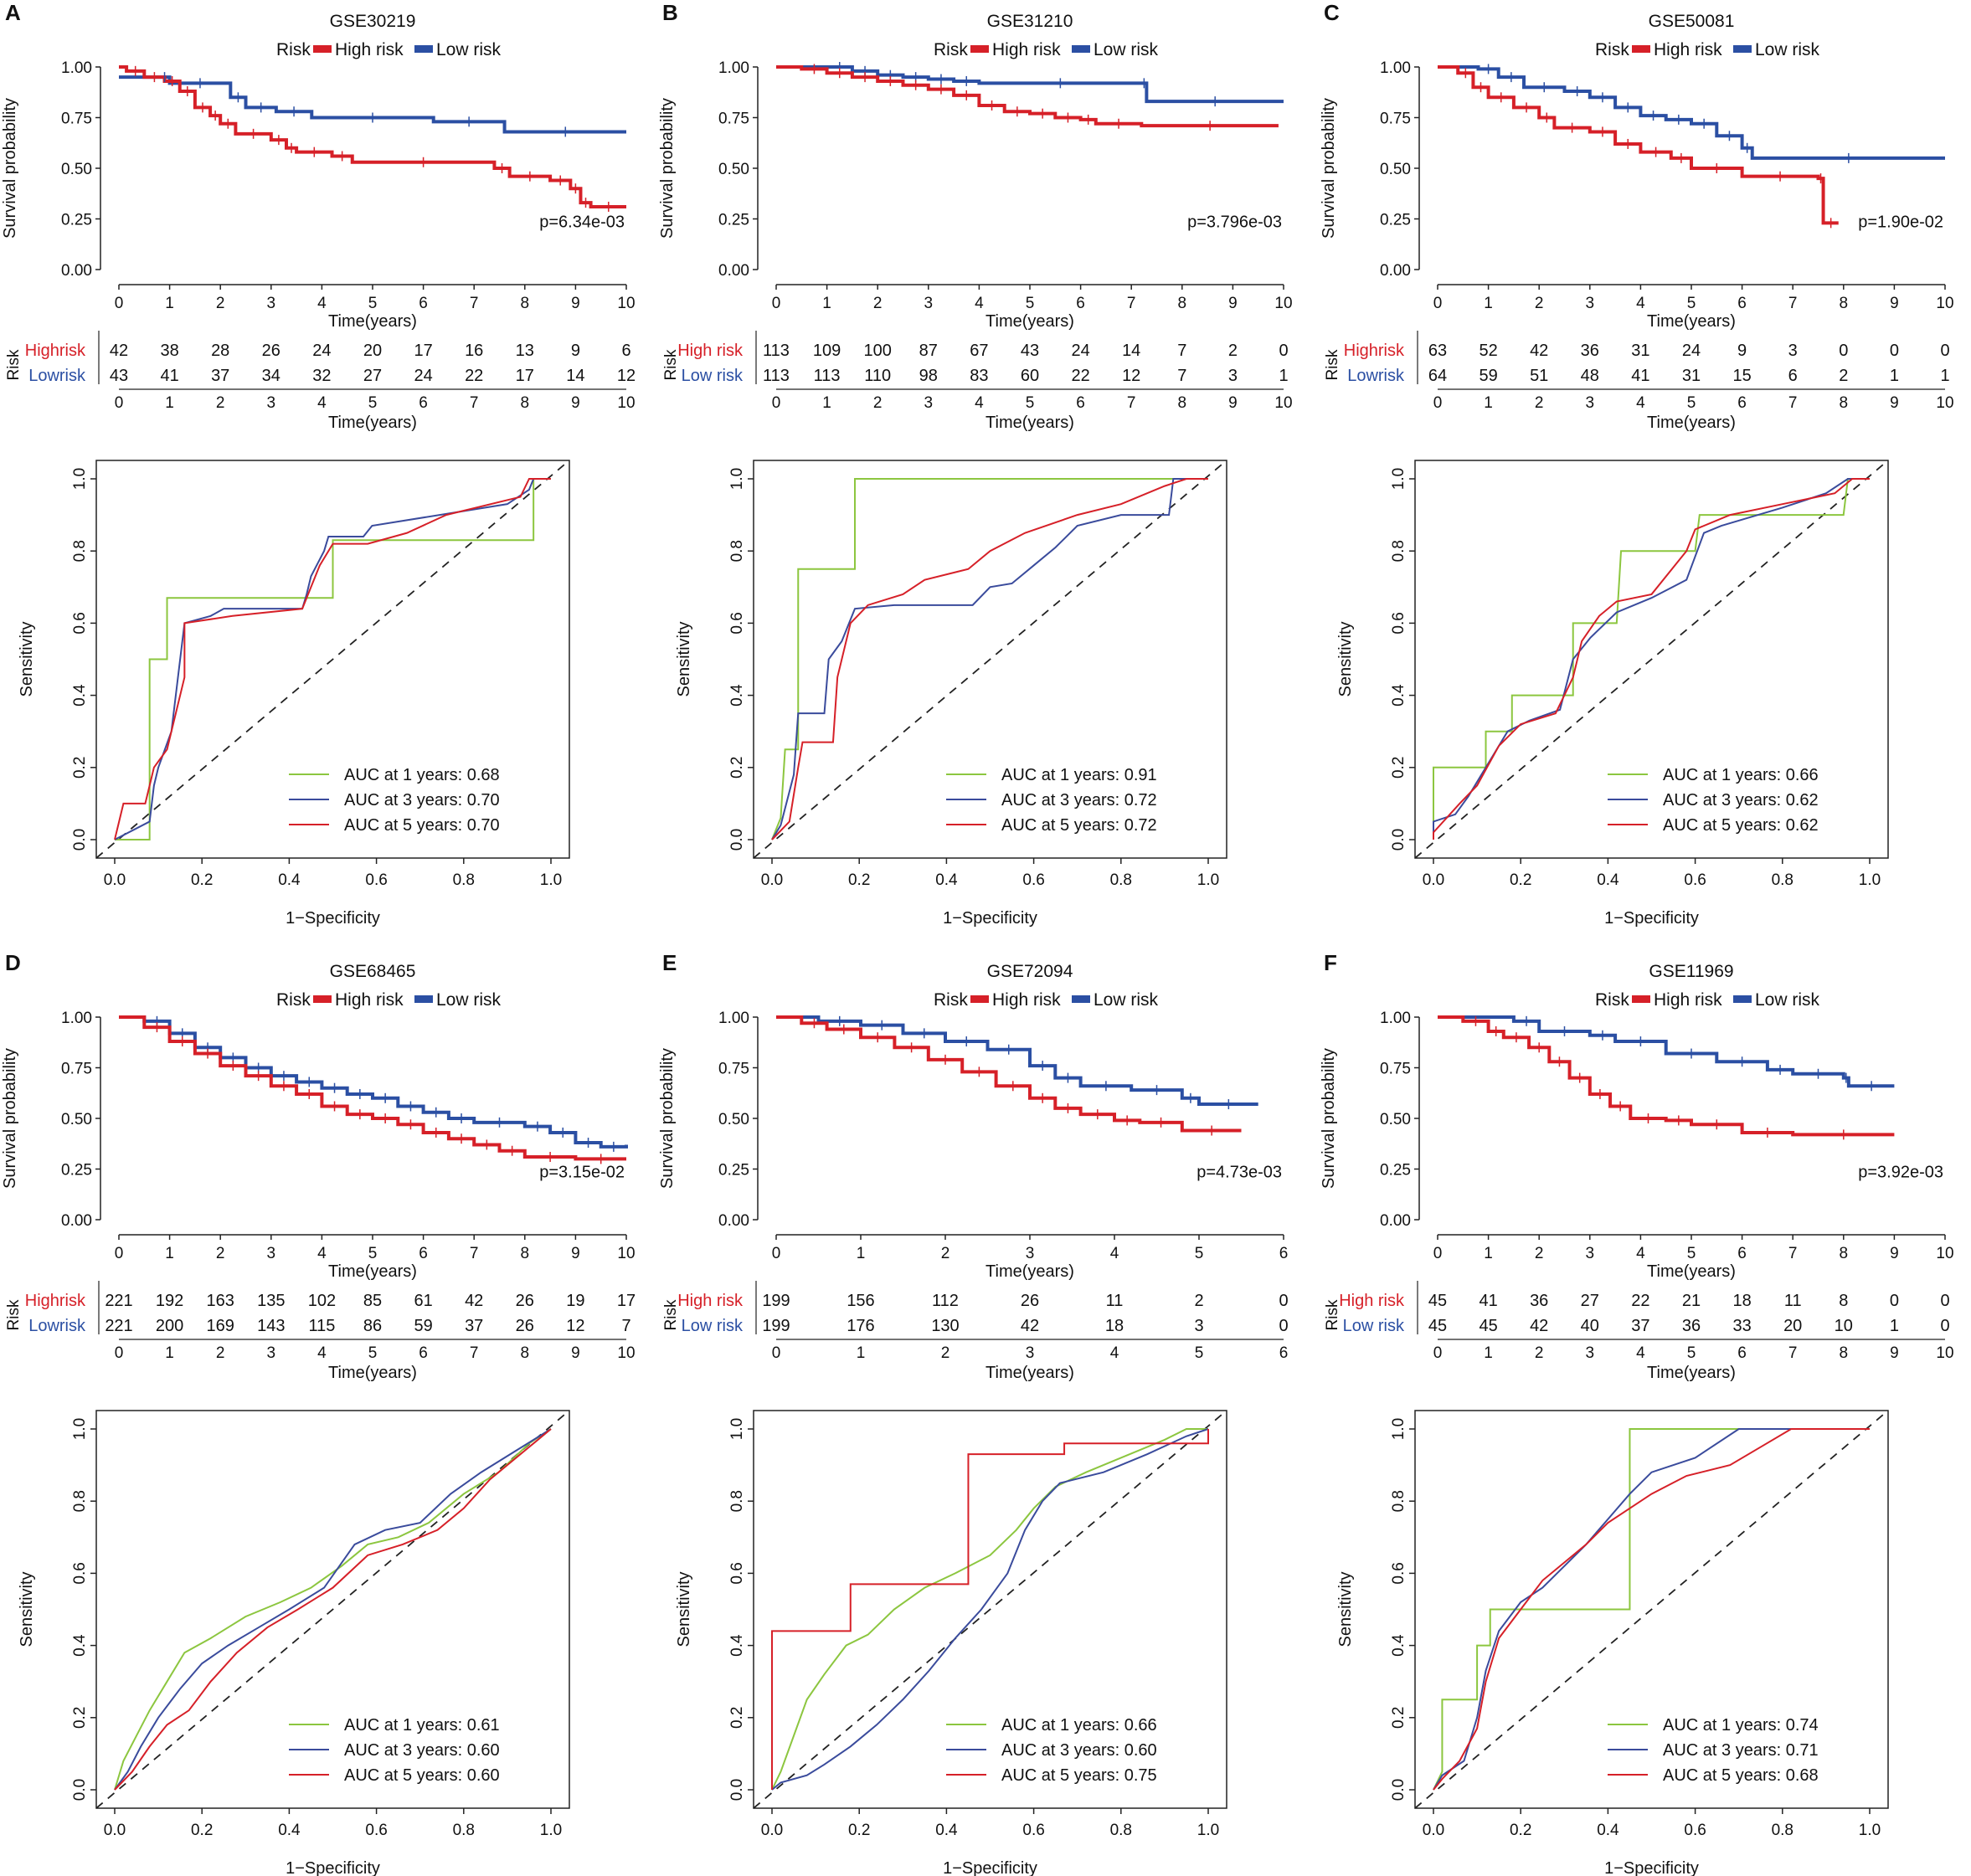 The height and width of the screenshot is (1876, 1971). Describe the element at coordinates (333, 918) in the screenshot. I see `roc-x-label: 1−Specificity` at that location.